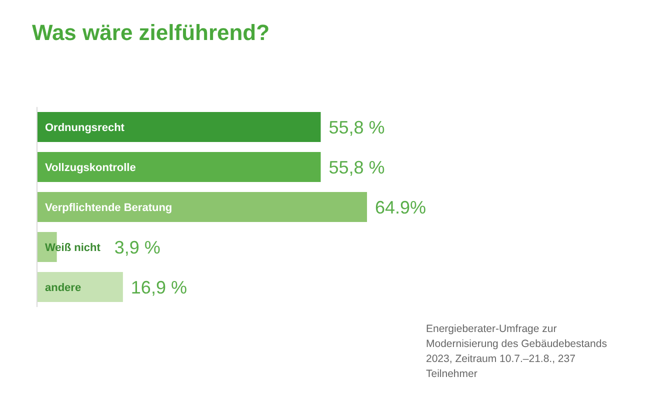 The height and width of the screenshot is (416, 648). Describe the element at coordinates (108, 208) in the screenshot. I see `y-tick-label: Verpflichtende Beratung` at that location.